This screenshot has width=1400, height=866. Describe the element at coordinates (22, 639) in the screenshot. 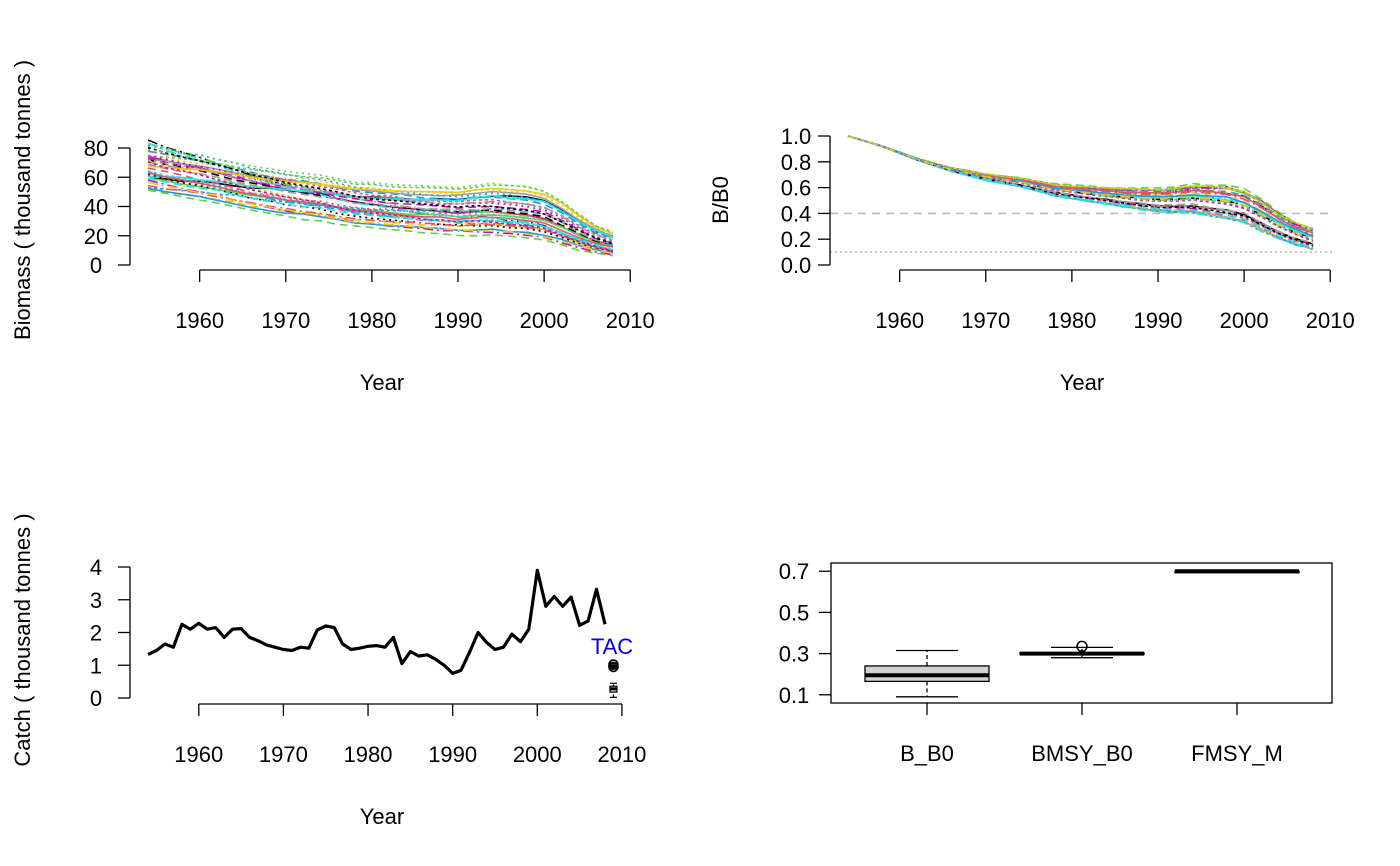

I see `catch-ylabel: Catch ( thousand tonnes )` at that location.